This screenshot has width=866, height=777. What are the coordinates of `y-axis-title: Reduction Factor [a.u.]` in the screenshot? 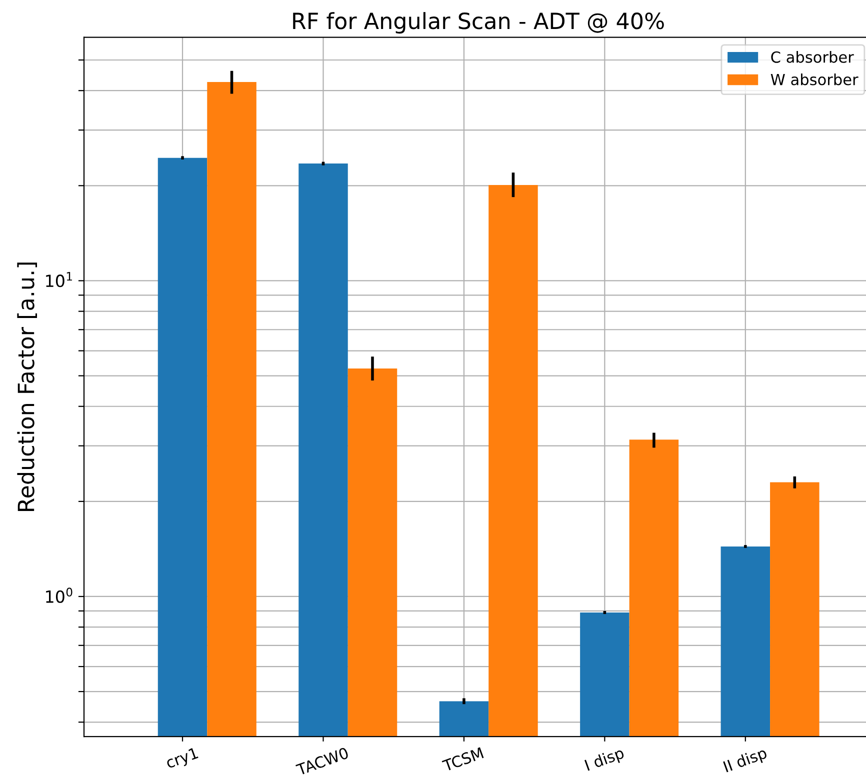 It's located at (27, 386).